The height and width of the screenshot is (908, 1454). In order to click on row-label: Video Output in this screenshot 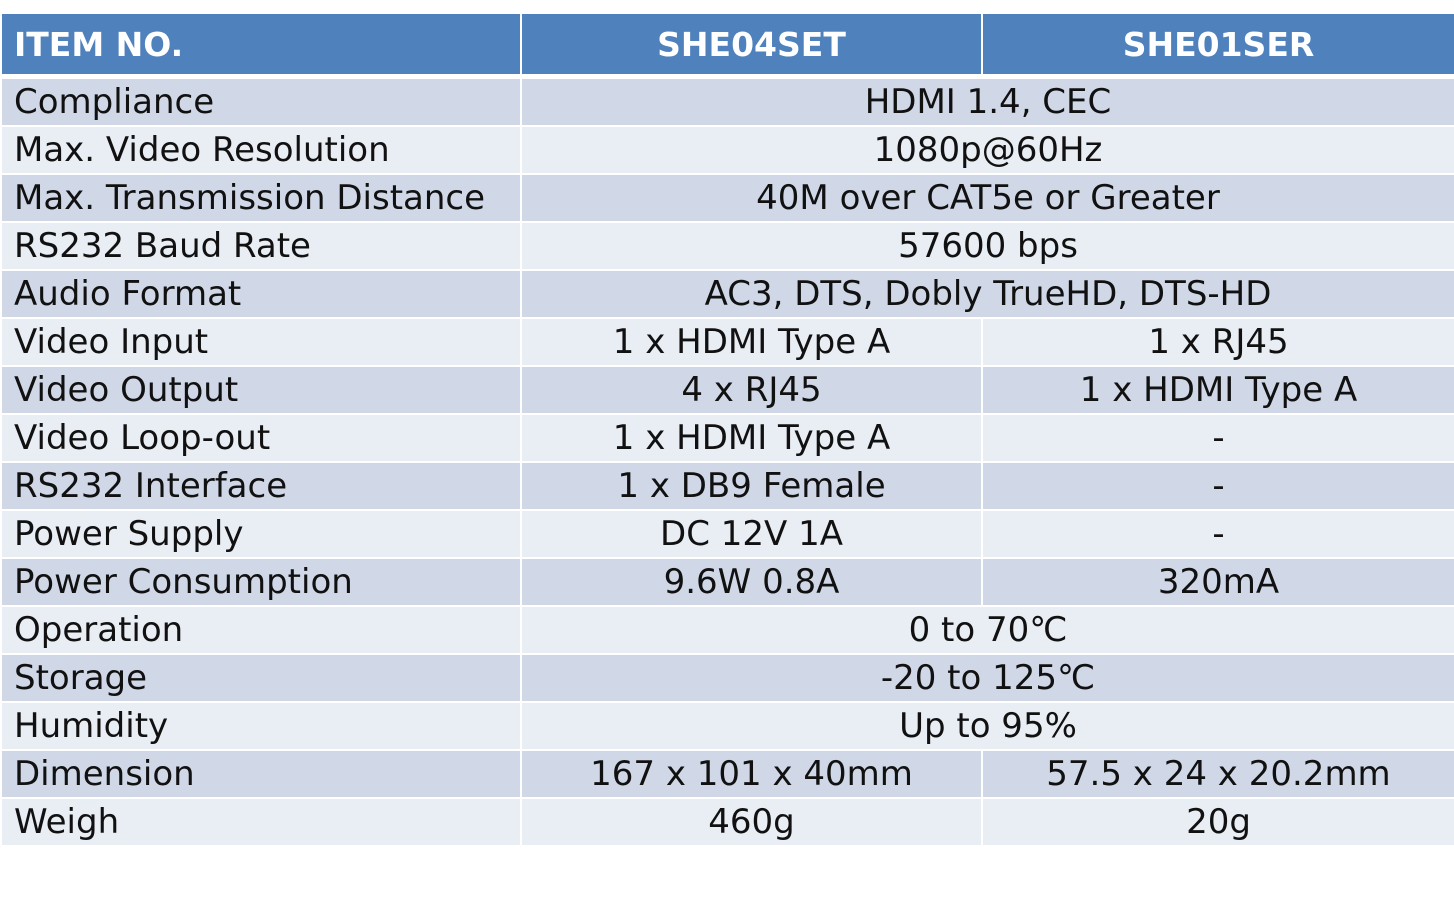, I will do `click(261, 390)`.